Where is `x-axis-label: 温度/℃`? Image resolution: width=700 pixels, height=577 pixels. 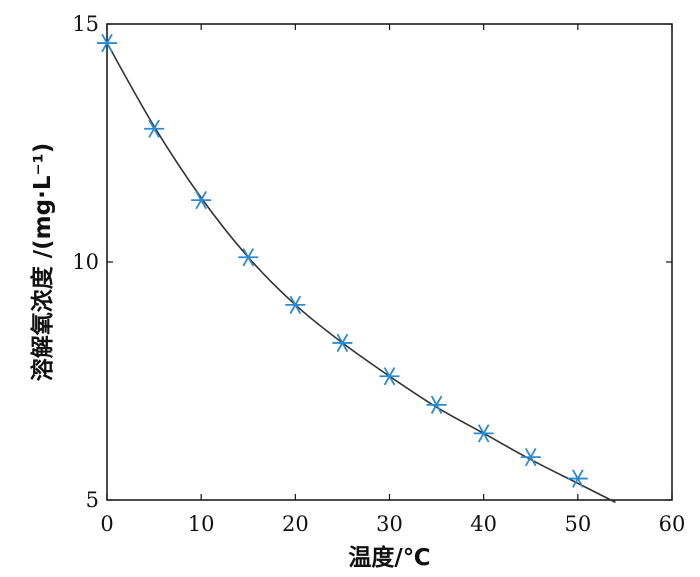 x-axis-label: 温度/℃ is located at coordinates (389, 557).